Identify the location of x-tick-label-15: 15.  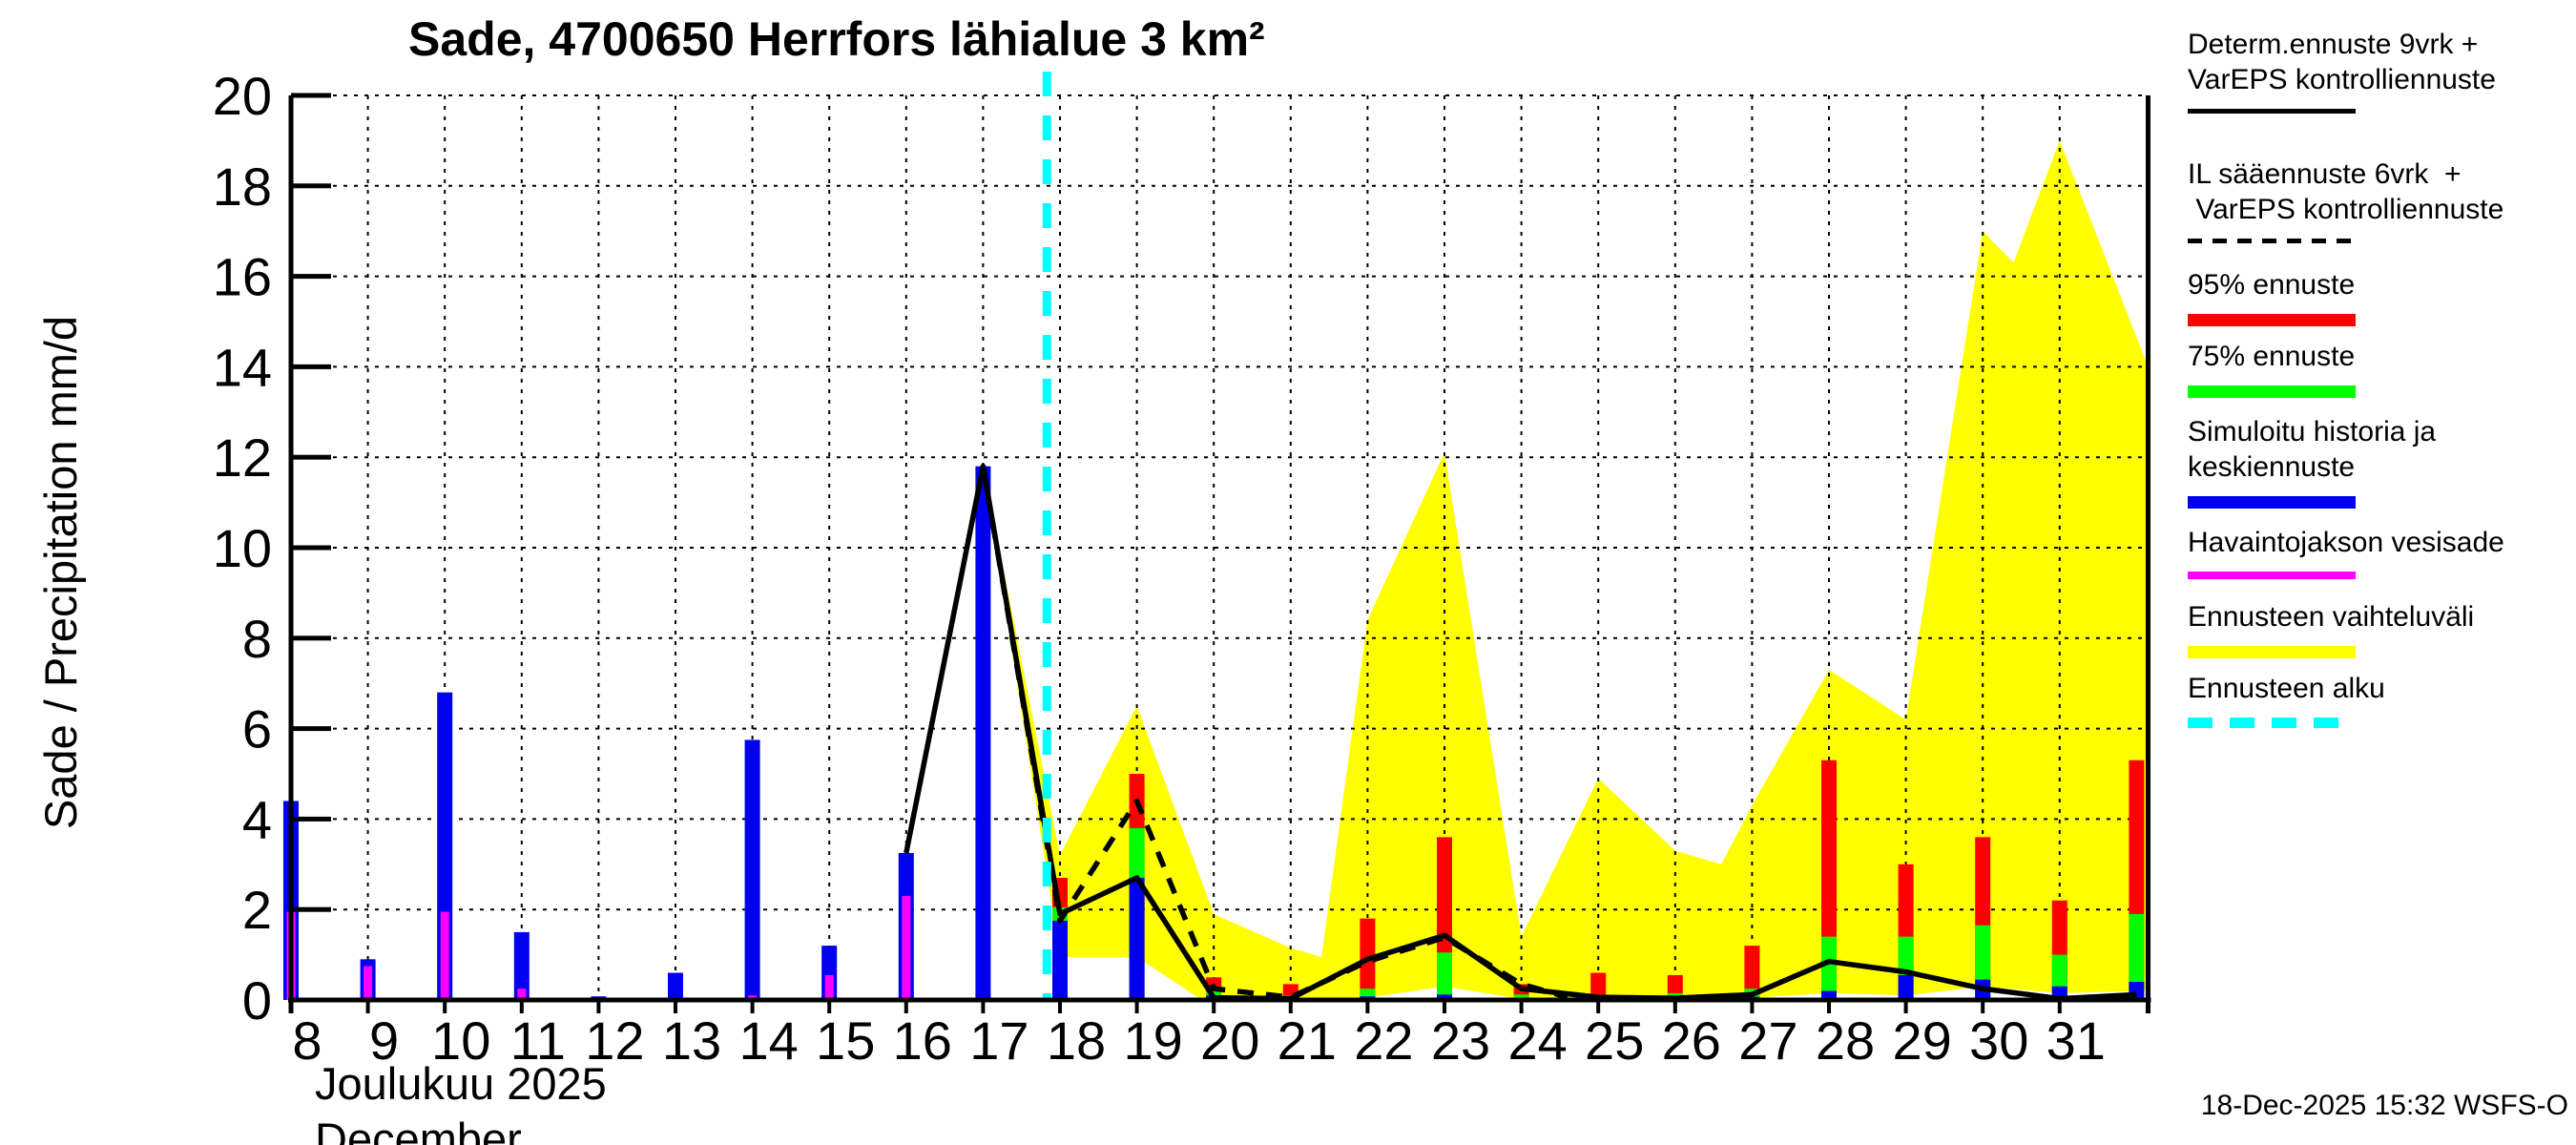
(845, 1040).